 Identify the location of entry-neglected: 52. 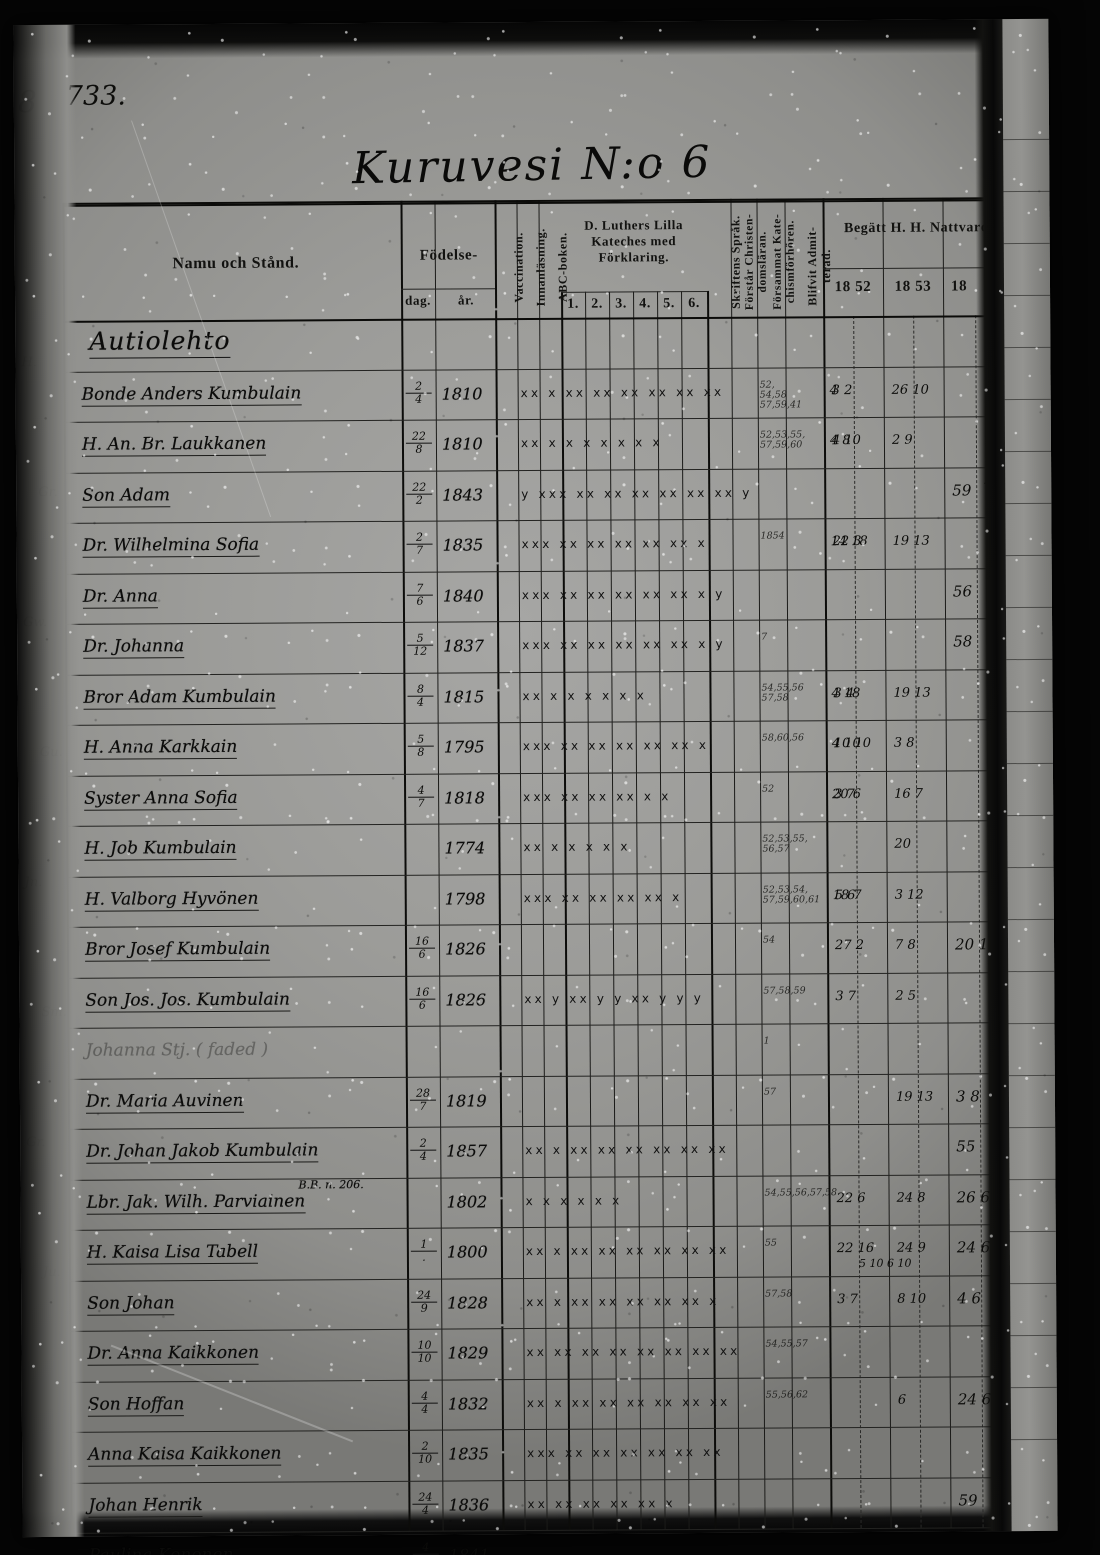
(768, 789).